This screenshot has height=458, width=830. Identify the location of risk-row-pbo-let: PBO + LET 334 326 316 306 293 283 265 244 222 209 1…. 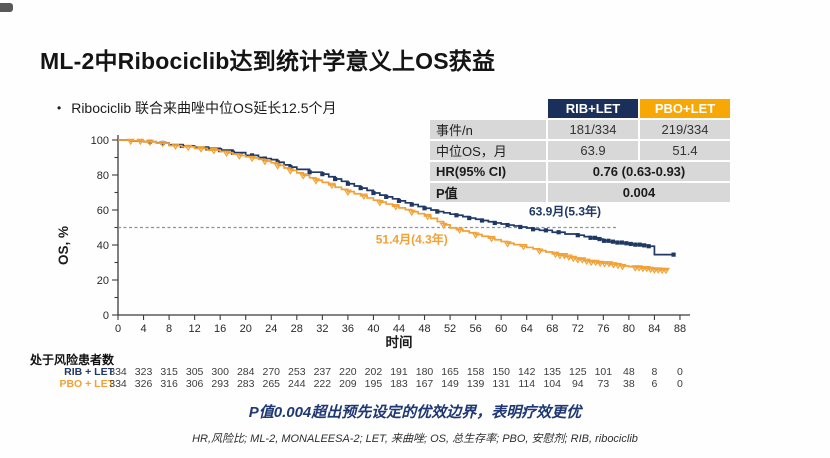
(415, 384).